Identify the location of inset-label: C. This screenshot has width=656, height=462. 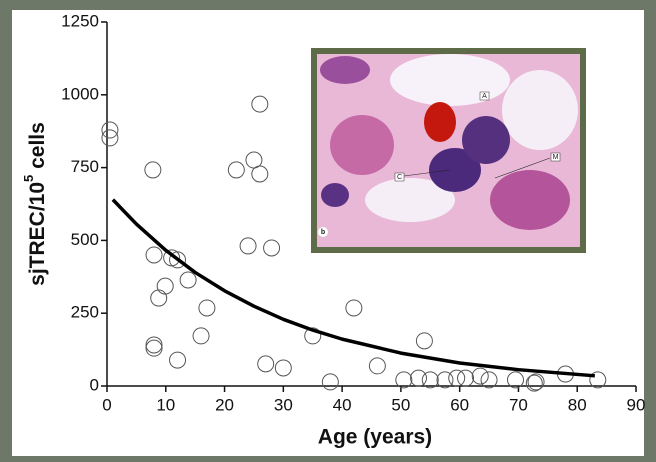
(399, 177).